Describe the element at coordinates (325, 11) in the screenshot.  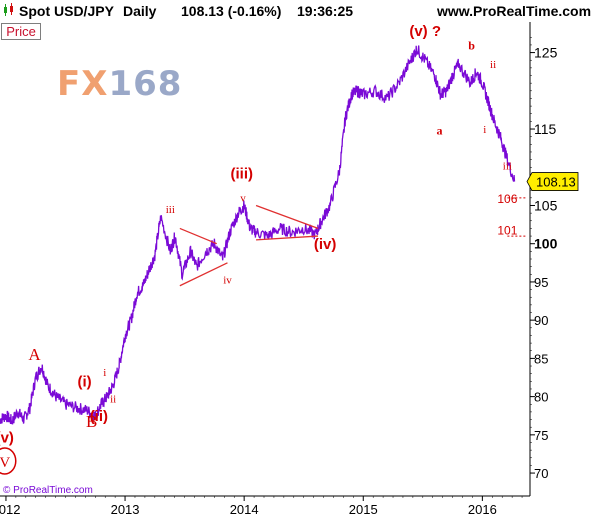
I see `time-label: 19:36:25` at that location.